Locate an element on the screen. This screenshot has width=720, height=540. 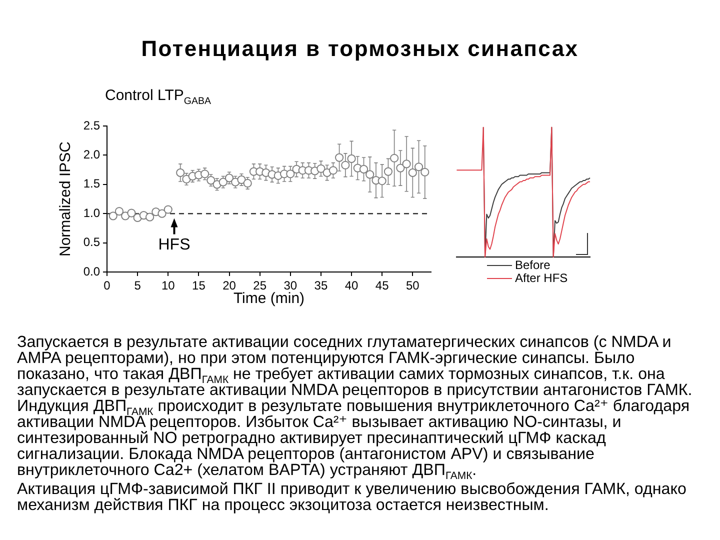
x-tick-label: 5 is located at coordinates (138, 285).